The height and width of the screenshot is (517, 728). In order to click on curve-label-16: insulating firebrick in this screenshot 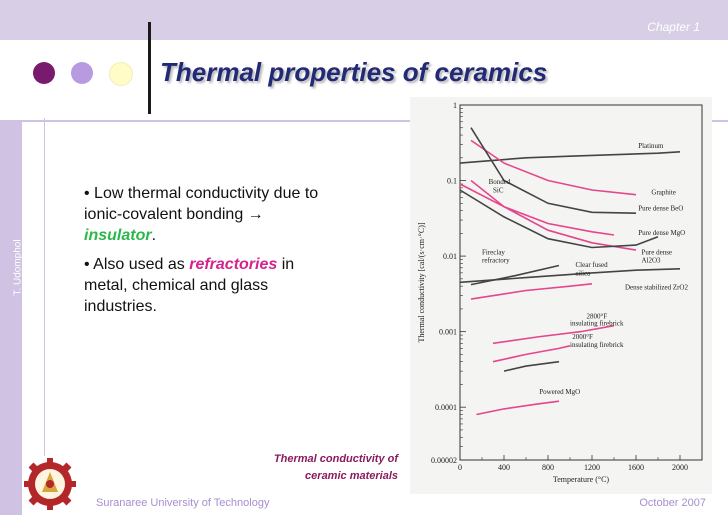, I will do `click(597, 345)`.